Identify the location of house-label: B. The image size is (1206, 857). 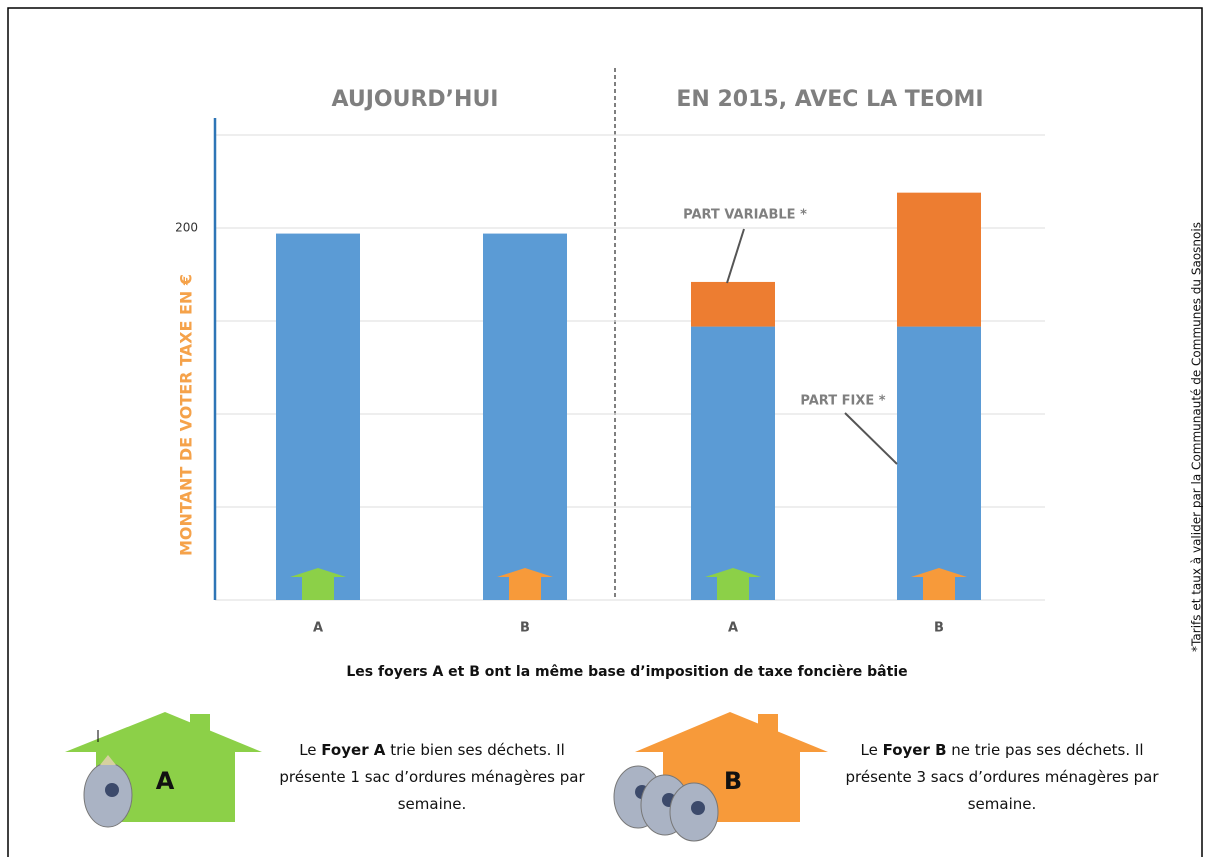
(733, 781).